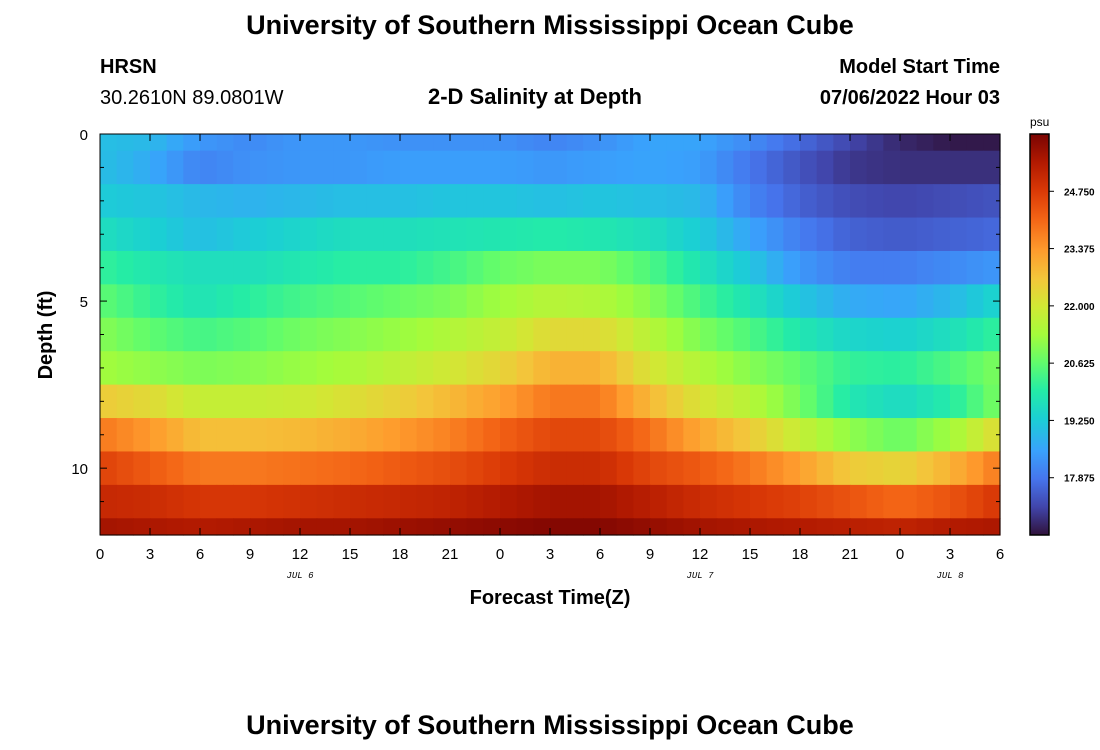 This screenshot has height=750, width=1100. I want to click on colorbar-label: 22.000, so click(1079, 307).